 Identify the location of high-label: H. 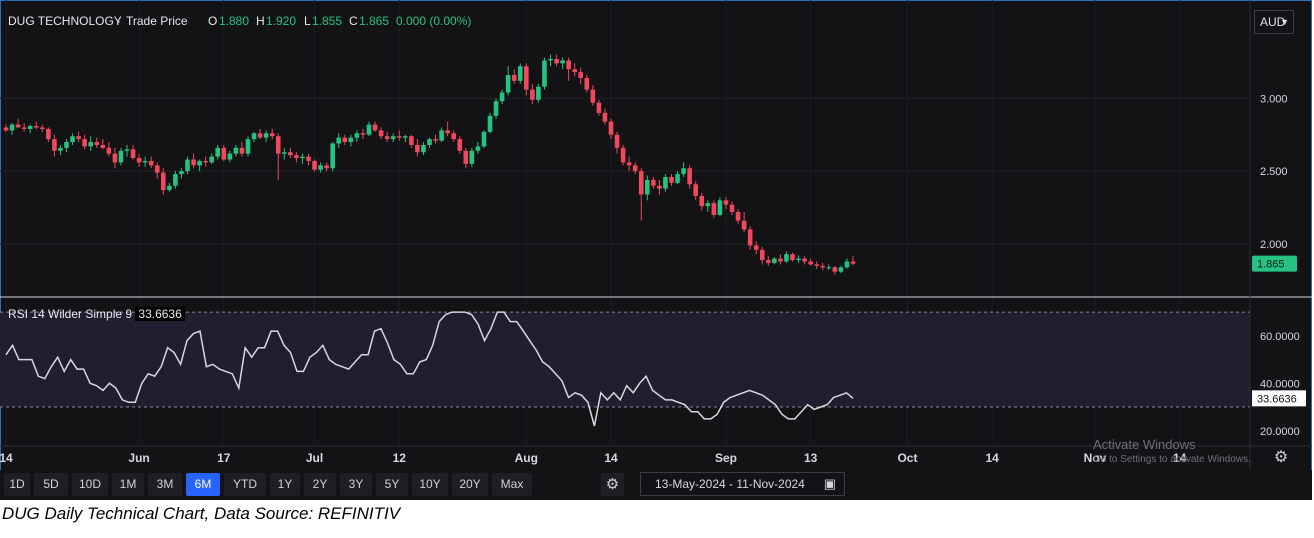
(260, 21).